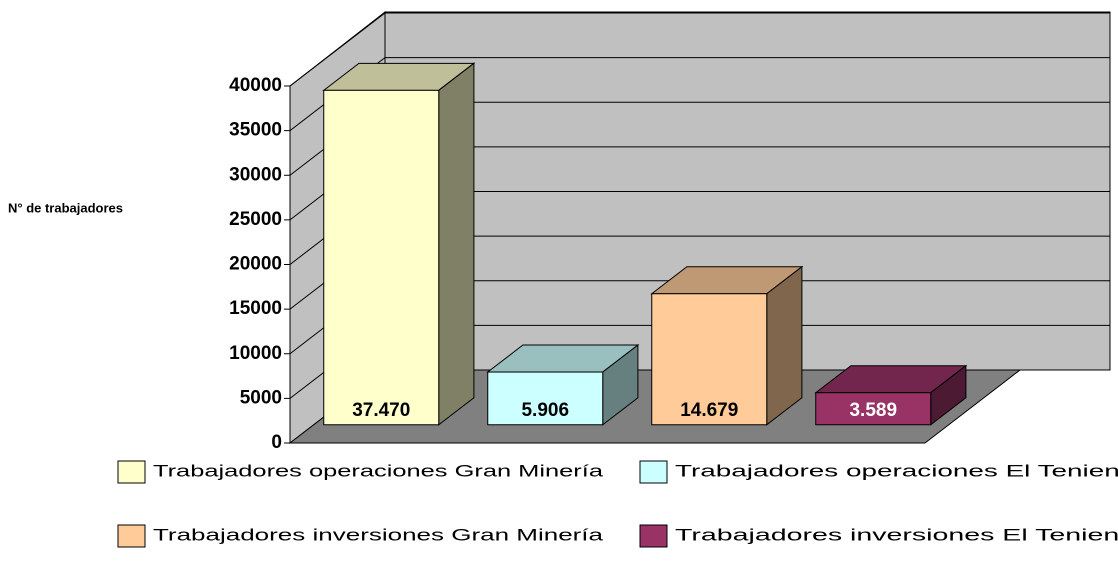 The width and height of the screenshot is (1118, 565). Describe the element at coordinates (65, 207) in the screenshot. I see `y-axis-label: N° de trabajadores` at that location.